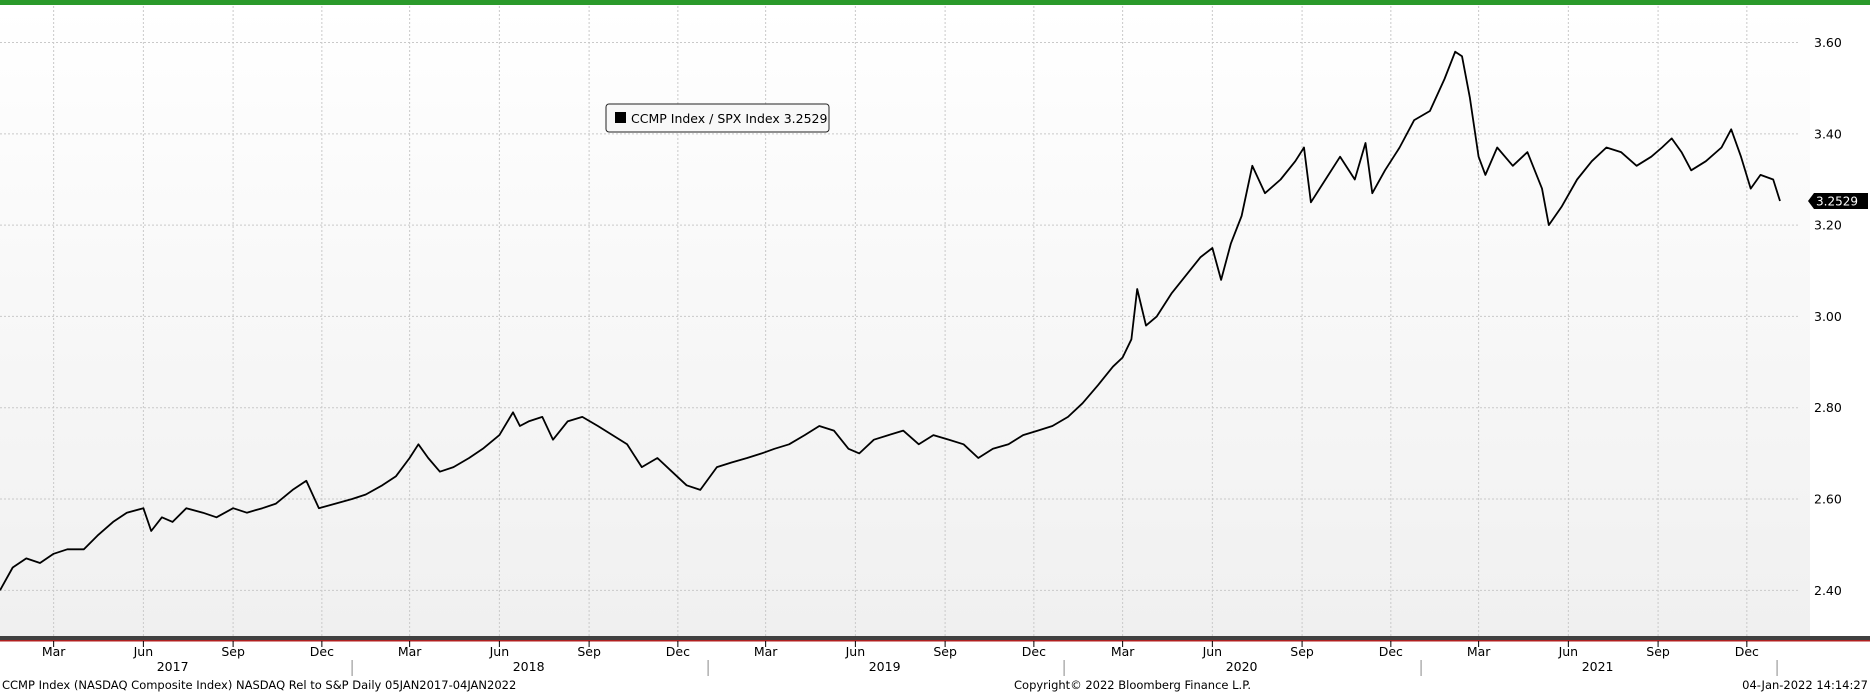  What do you see at coordinates (1242, 666) in the screenshot?
I see `x-tick-label-year: 2020` at bounding box center [1242, 666].